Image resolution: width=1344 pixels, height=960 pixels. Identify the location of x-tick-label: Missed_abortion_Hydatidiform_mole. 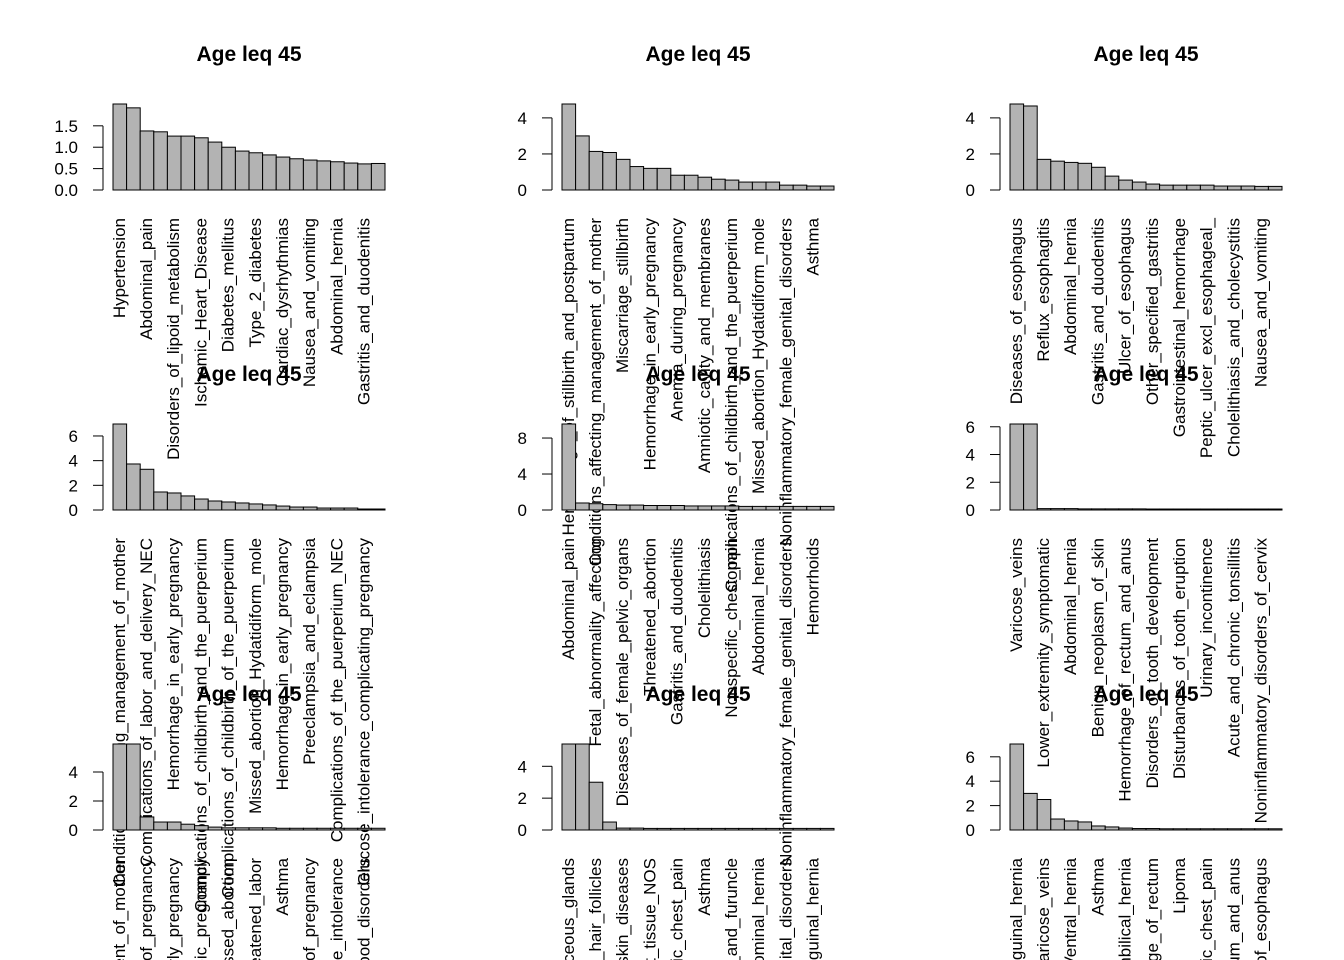
(255, 676).